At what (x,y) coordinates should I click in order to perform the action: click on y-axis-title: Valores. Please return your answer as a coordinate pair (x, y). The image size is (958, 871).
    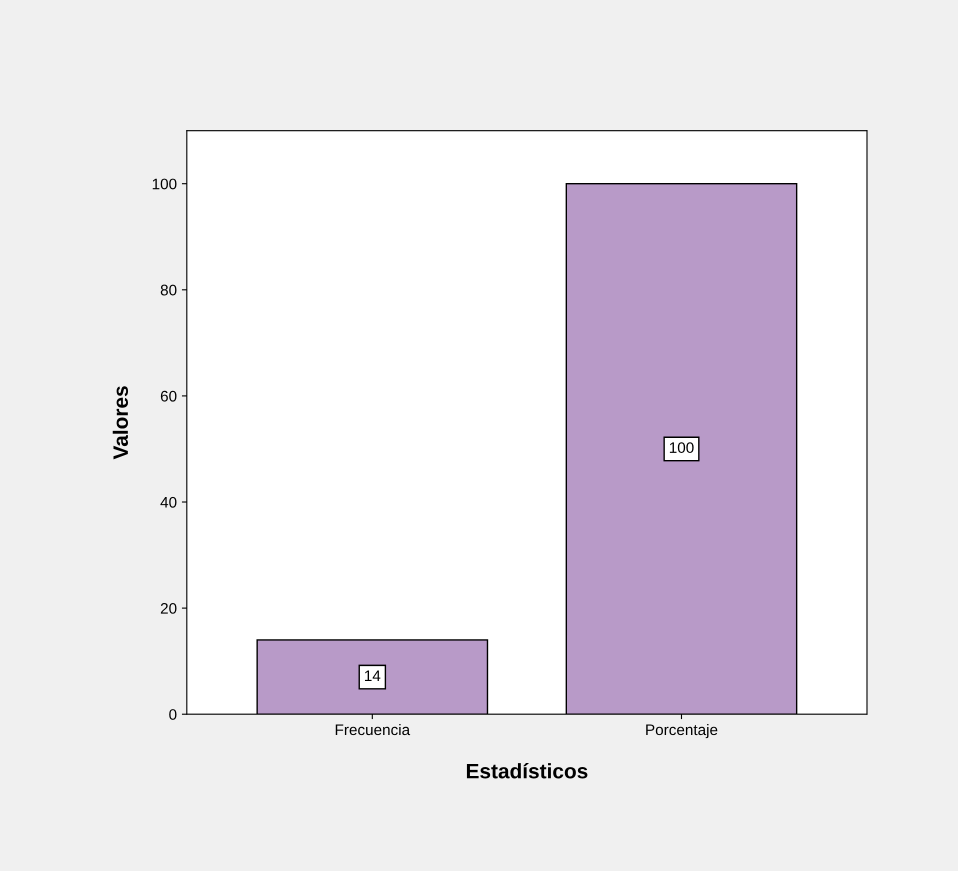
    Looking at the image, I should click on (120, 423).